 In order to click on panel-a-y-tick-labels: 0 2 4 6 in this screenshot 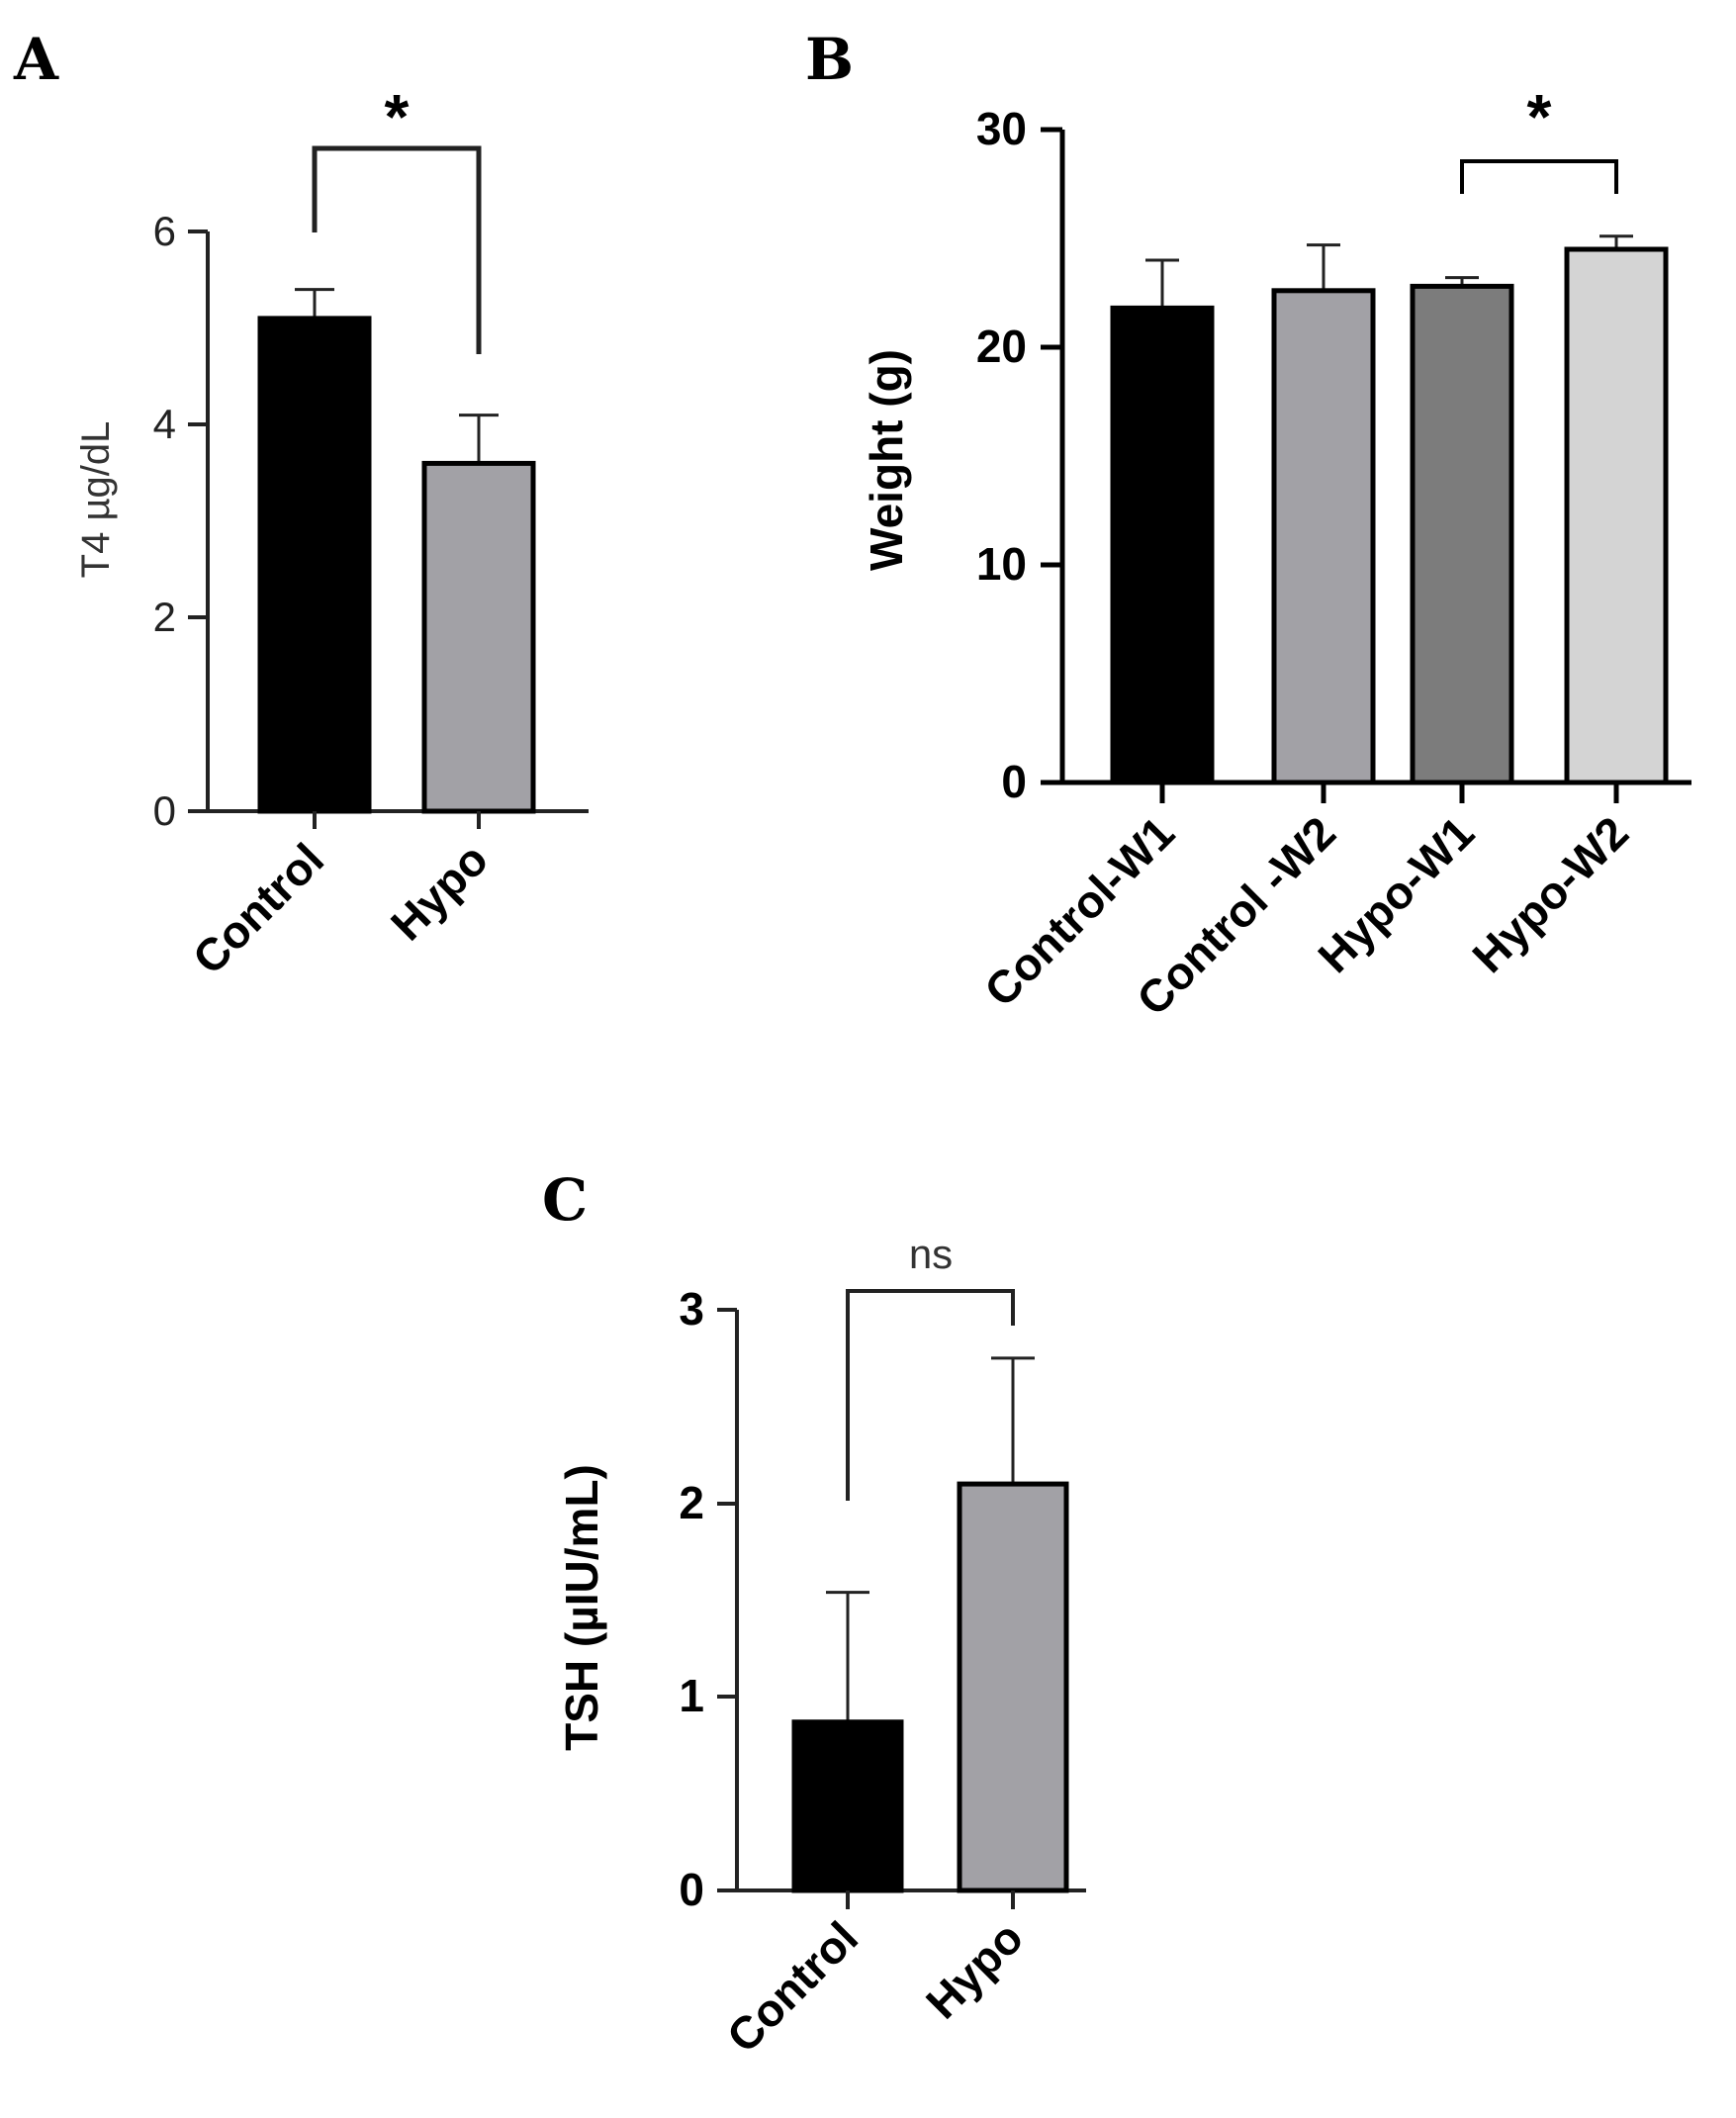, I will do `click(164, 521)`.